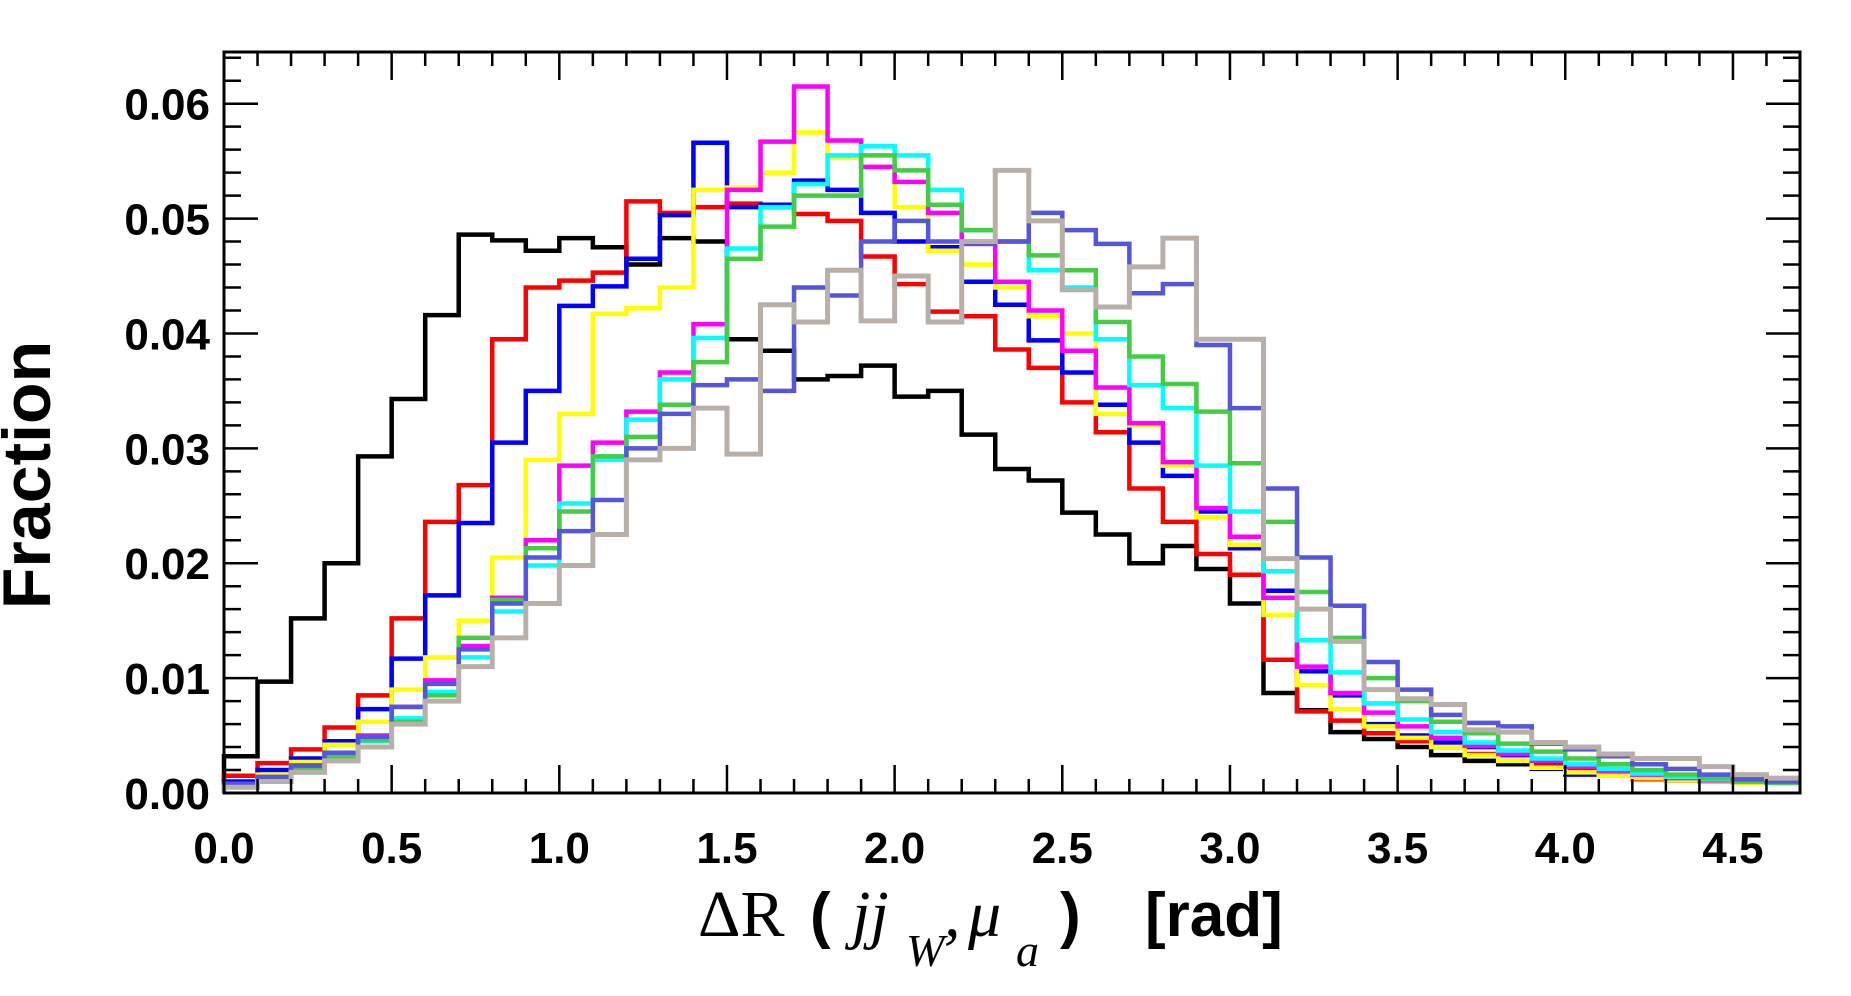  I want to click on y-tick-label: 0.02, so click(167, 564).